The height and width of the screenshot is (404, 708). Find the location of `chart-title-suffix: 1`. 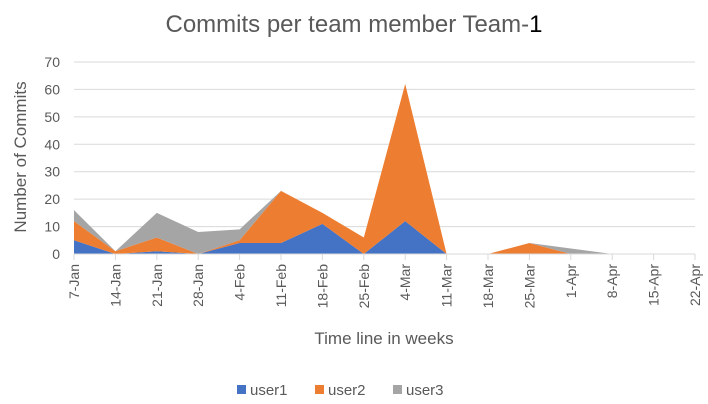

chart-title-suffix: 1 is located at coordinates (535, 24).